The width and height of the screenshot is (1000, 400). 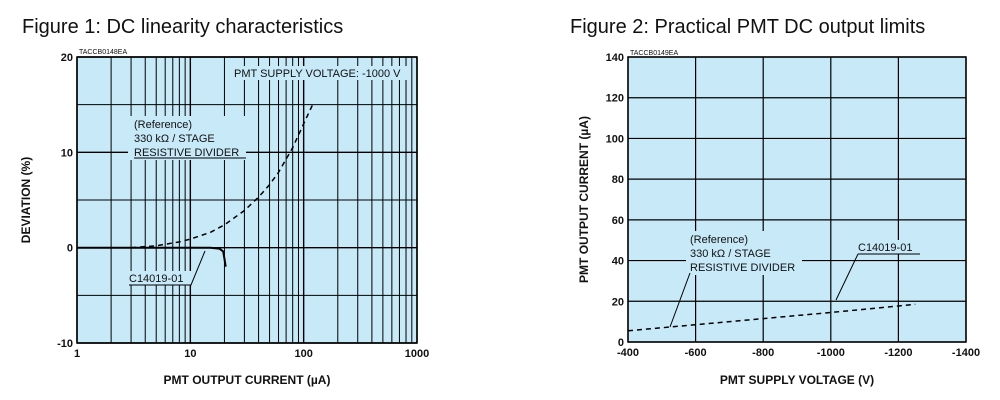 What do you see at coordinates (618, 262) in the screenshot?
I see `figure2-y-tick-label: 40` at bounding box center [618, 262].